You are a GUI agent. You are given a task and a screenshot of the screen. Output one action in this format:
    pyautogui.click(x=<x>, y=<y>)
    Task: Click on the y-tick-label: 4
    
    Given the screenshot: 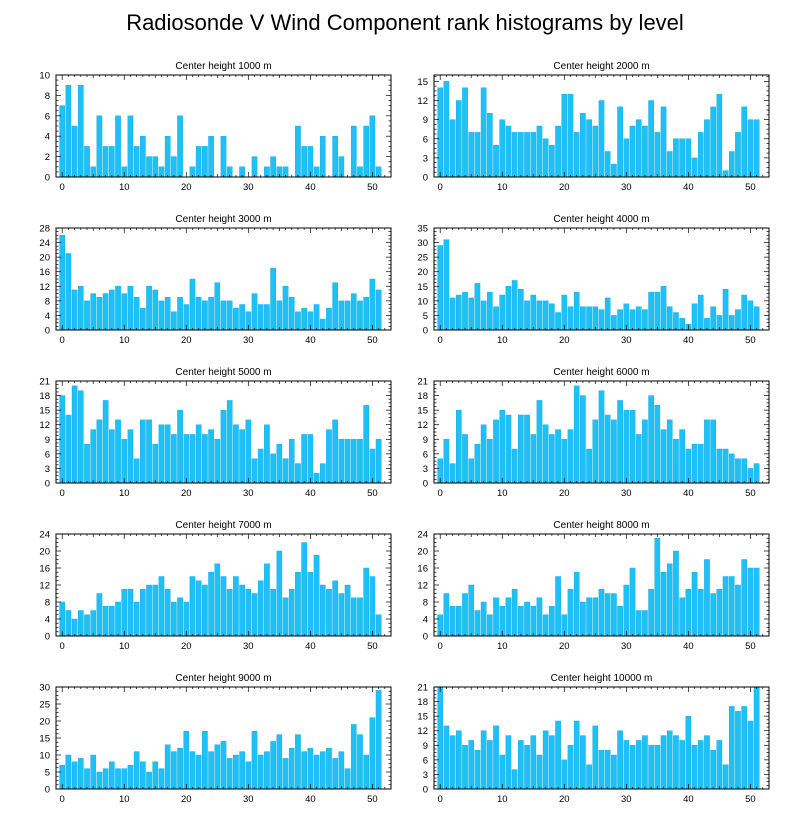 What is the action you would take?
    pyautogui.click(x=47, y=620)
    